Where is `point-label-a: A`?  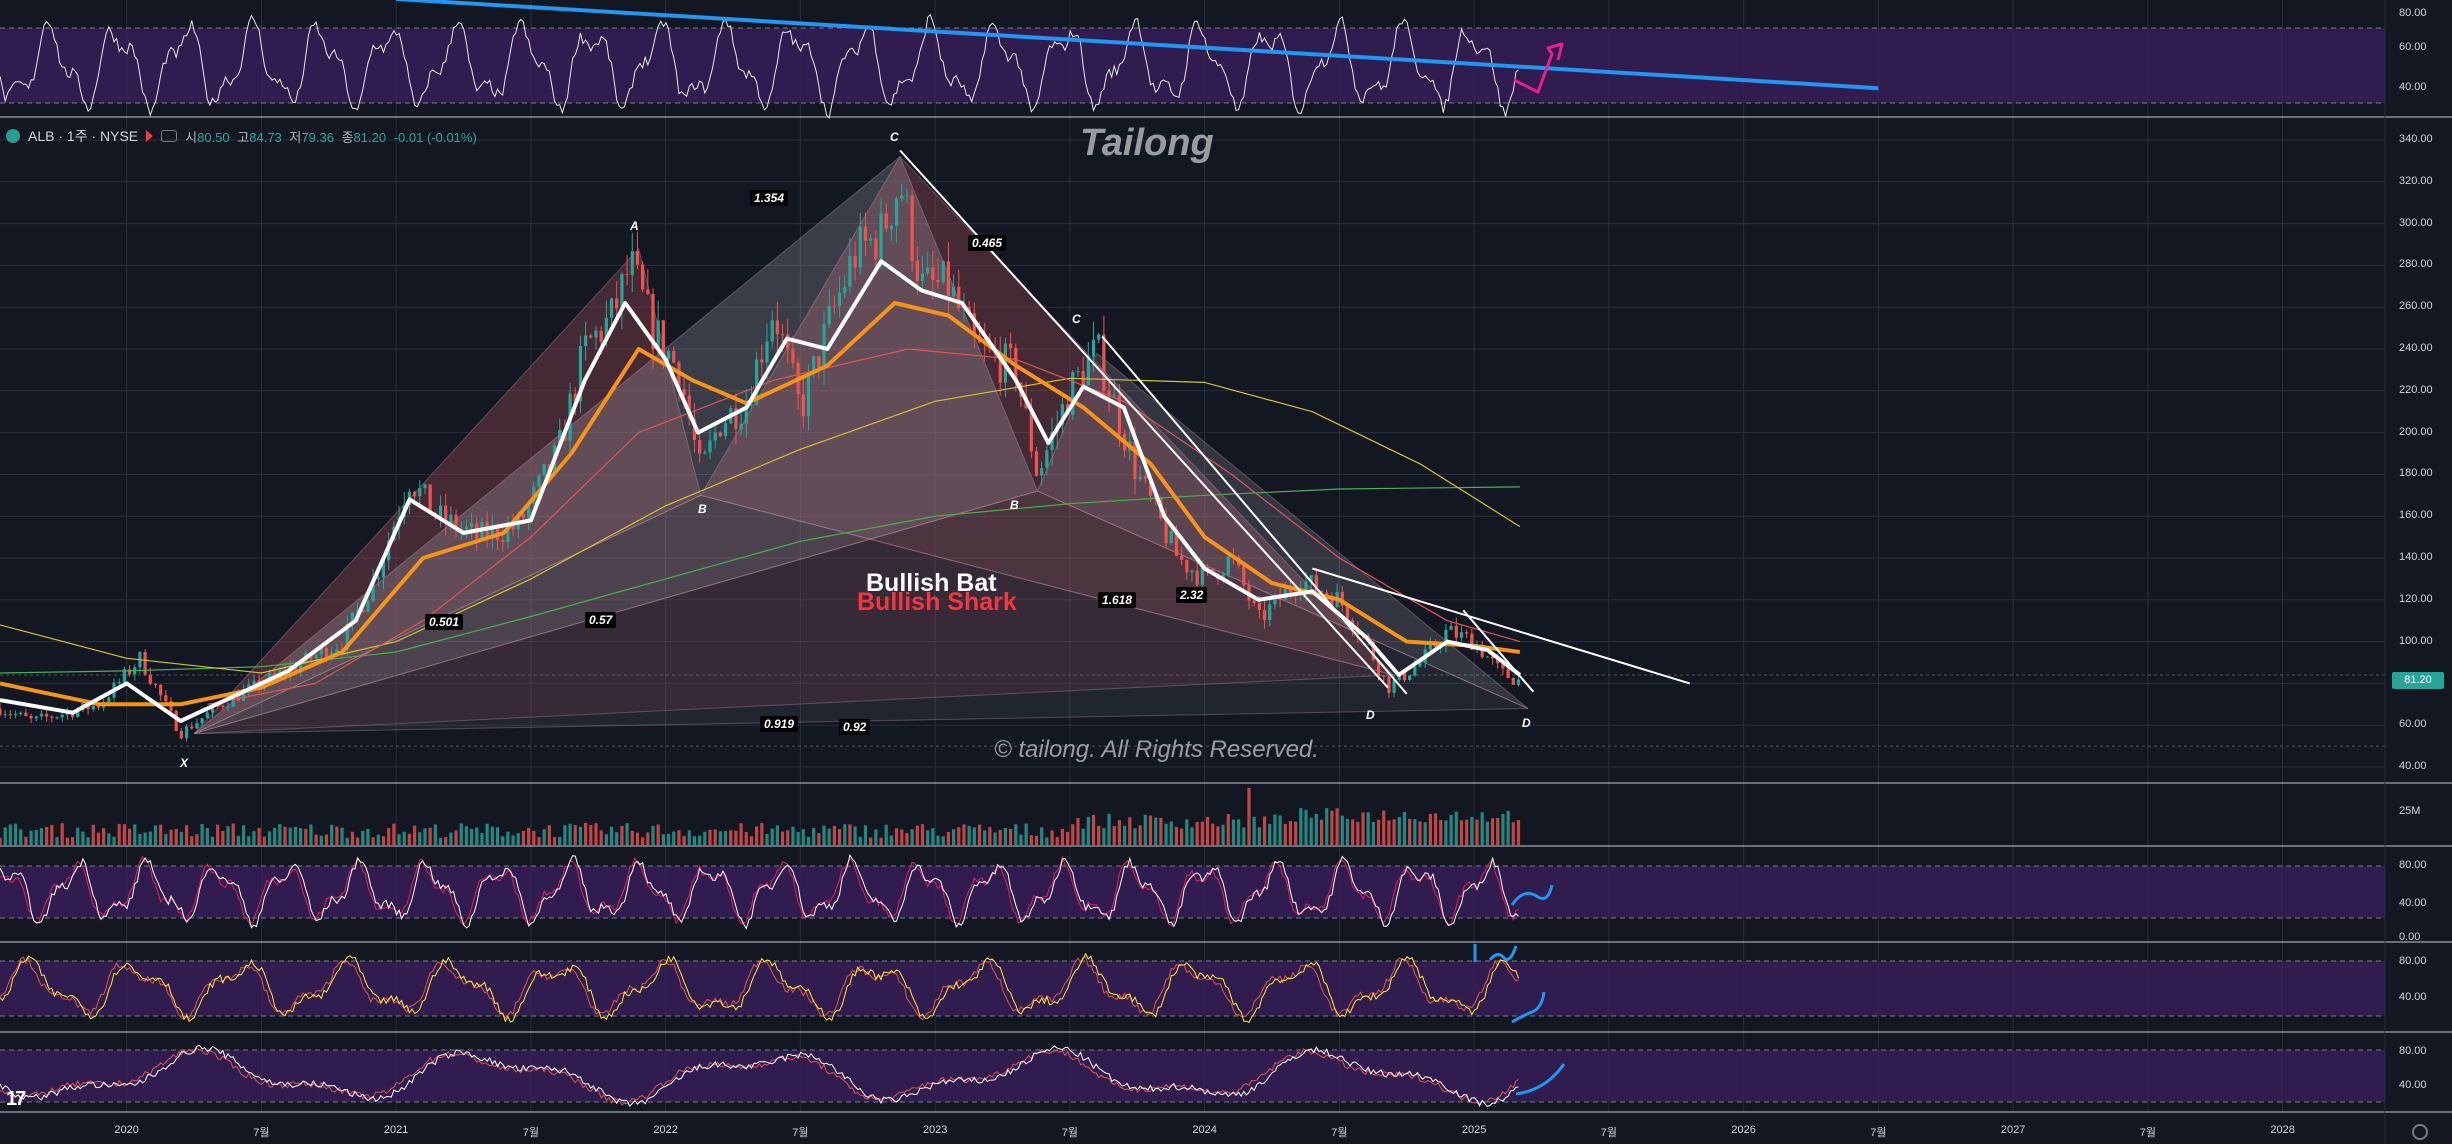 point-label-a: A is located at coordinates (634, 226).